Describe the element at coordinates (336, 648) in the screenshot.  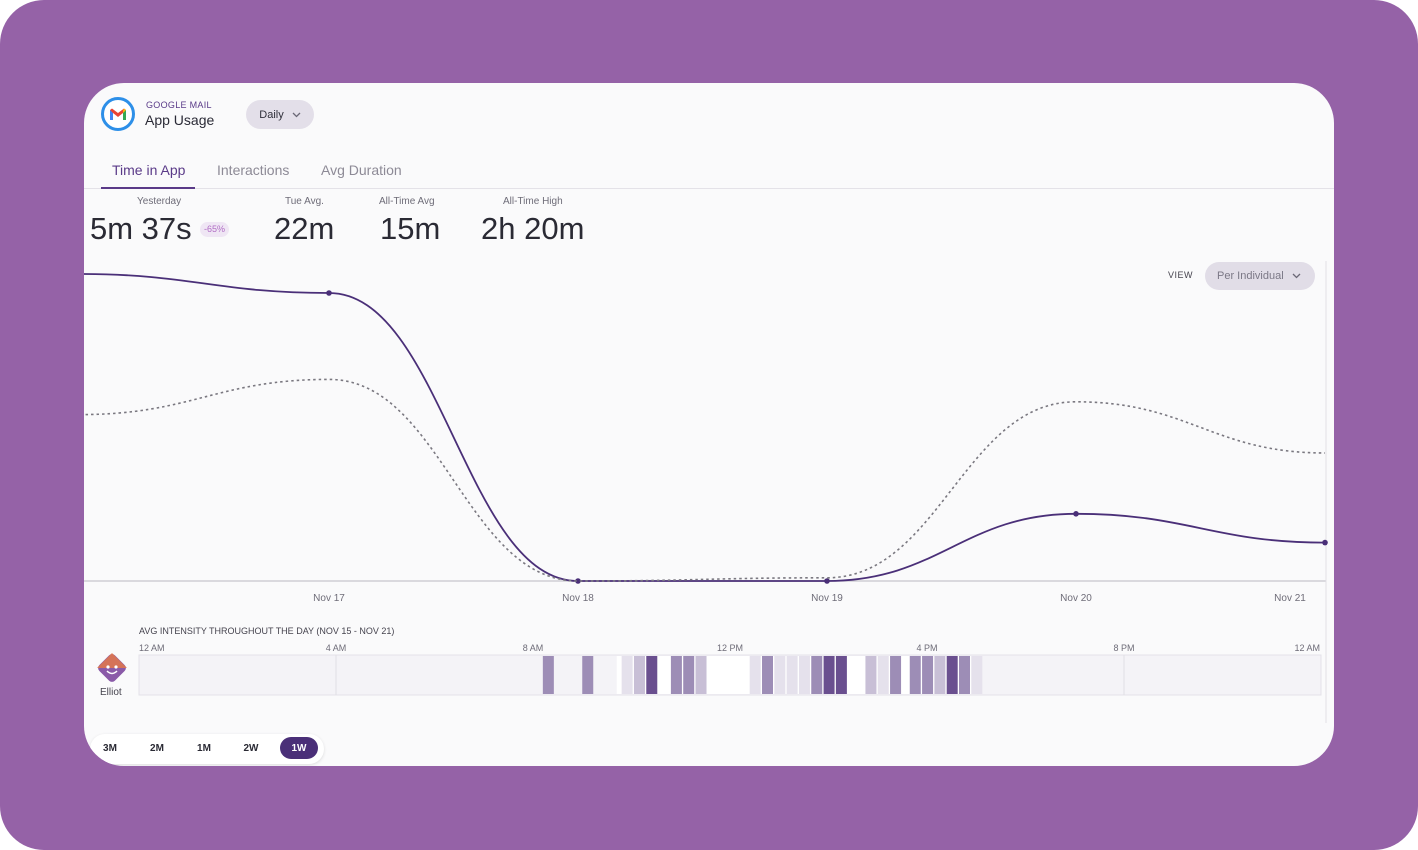
I see `intensity-time-label: 4 AM` at that location.